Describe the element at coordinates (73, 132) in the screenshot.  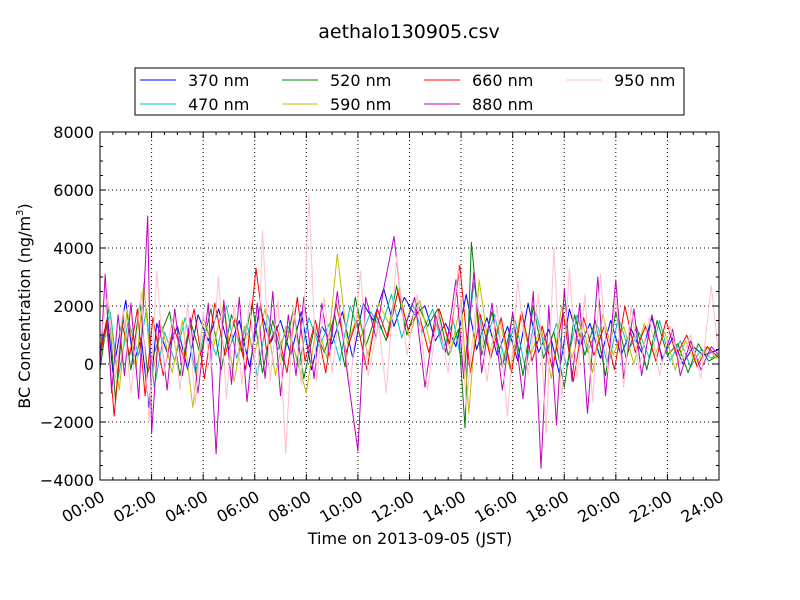
I see `y-tick-label: 8000` at that location.